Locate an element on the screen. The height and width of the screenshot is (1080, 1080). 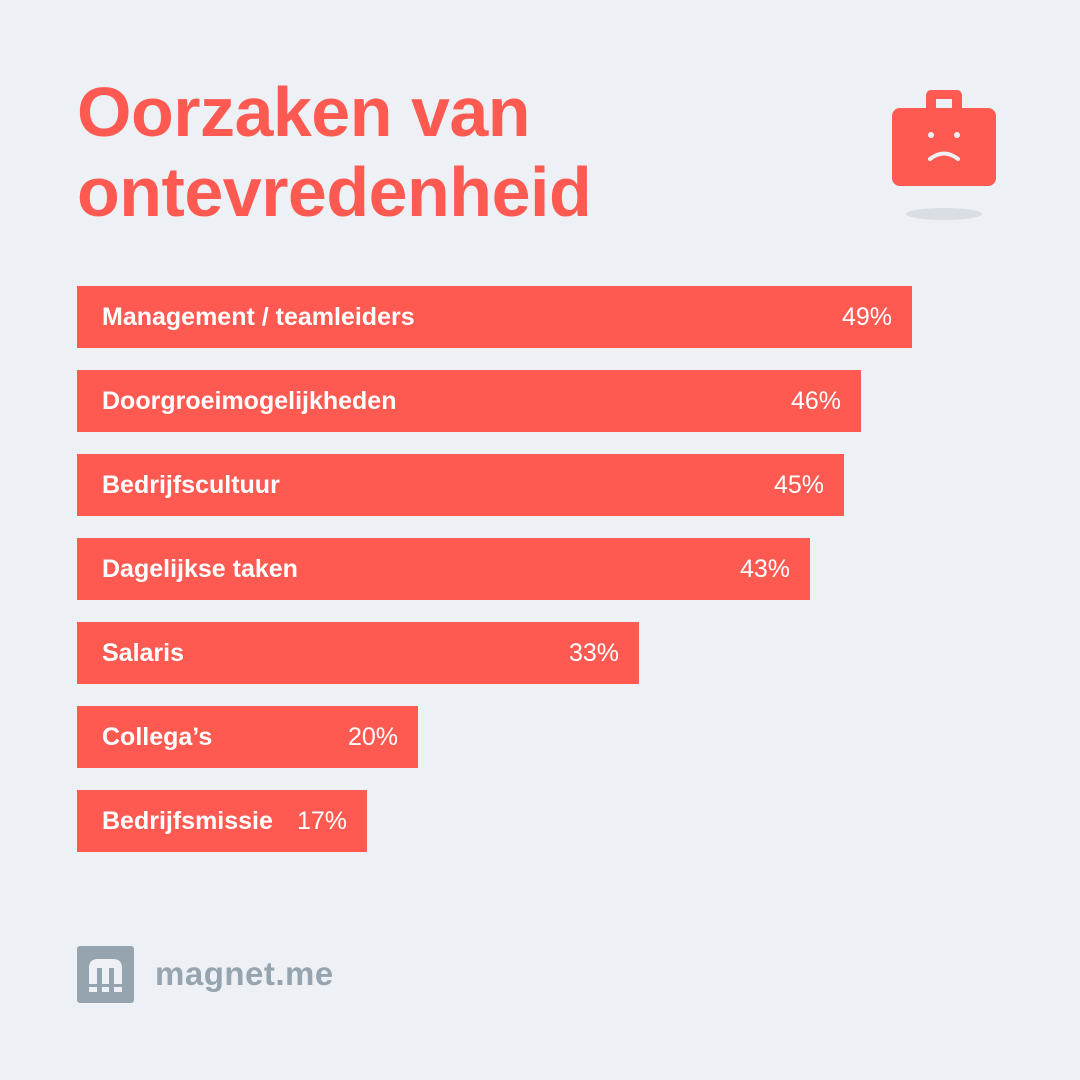
bar: Bedrijfsmissie 17% is located at coordinates (222, 821).